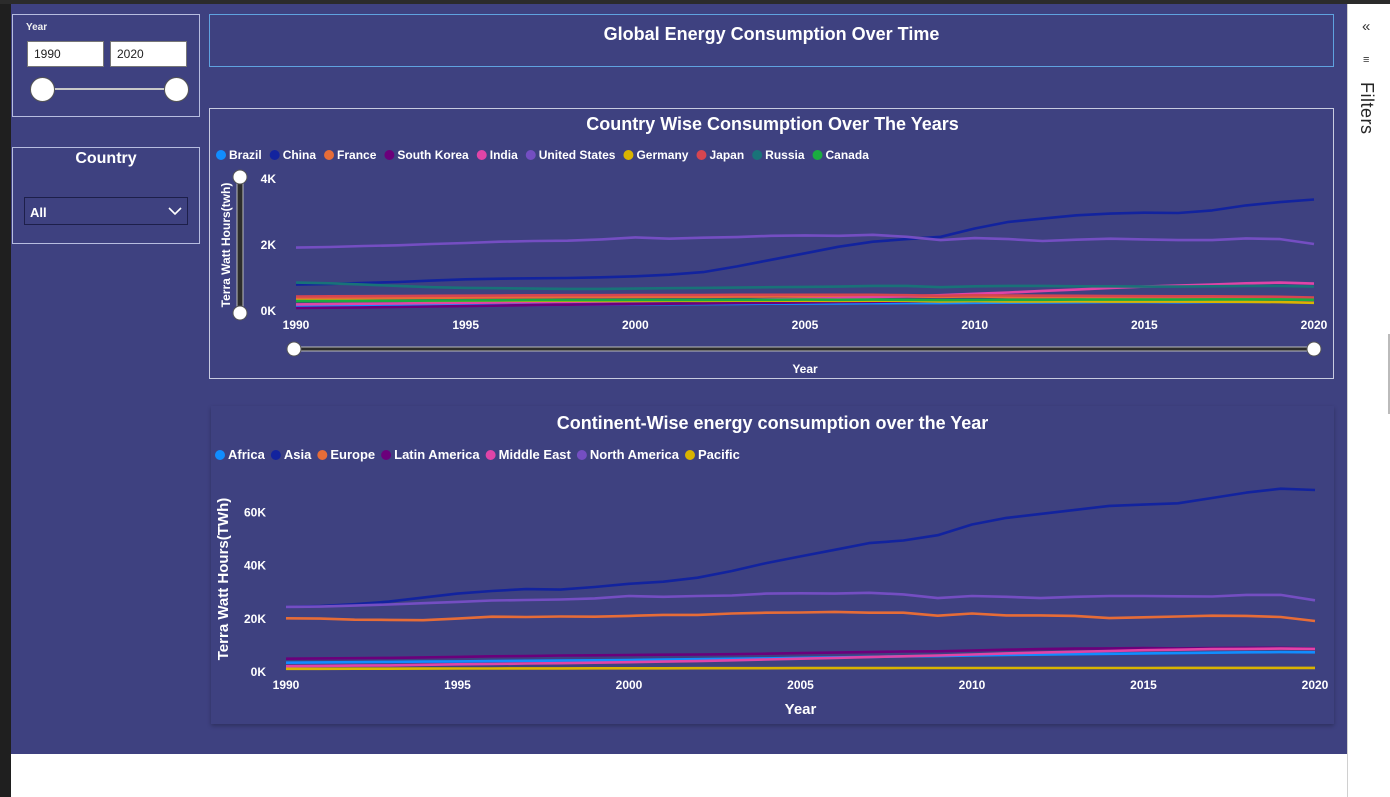 This screenshot has height=797, width=1390. Describe the element at coordinates (37, 27) in the screenshot. I see `year-slicer-label: Year` at that location.